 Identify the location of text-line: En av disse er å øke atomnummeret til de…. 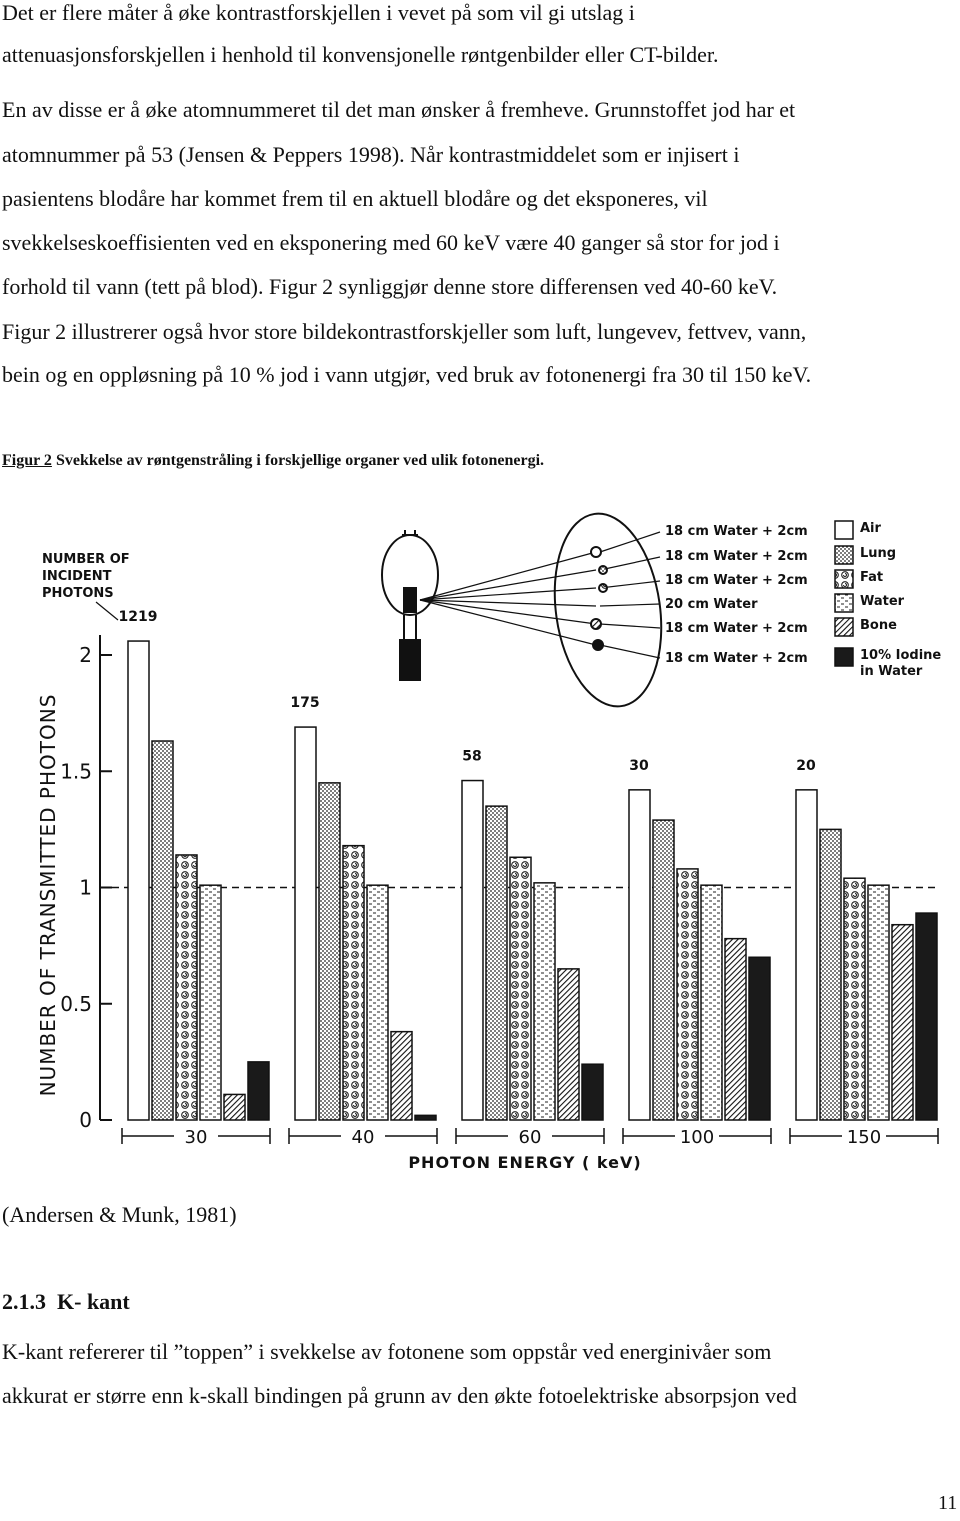
(399, 109).